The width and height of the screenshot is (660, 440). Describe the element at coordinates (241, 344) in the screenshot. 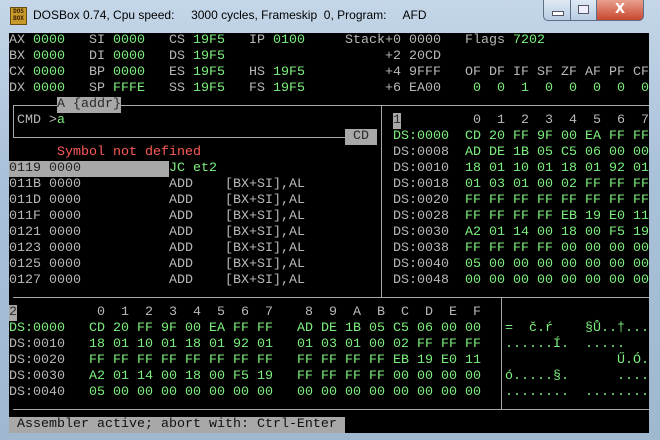

I see `dump2-byte: 92` at that location.